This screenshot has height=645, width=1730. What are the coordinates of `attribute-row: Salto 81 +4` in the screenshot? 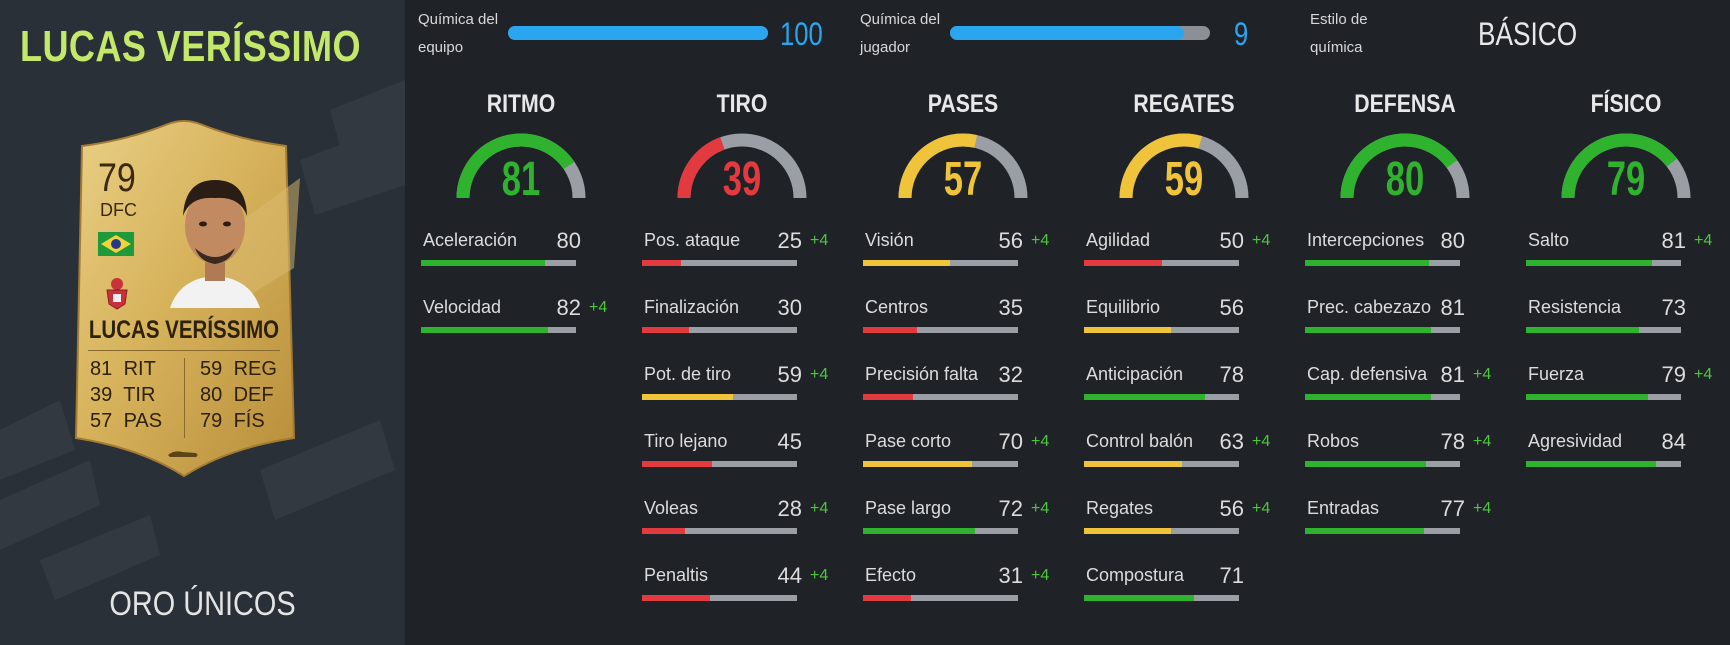 It's located at (1628, 259).